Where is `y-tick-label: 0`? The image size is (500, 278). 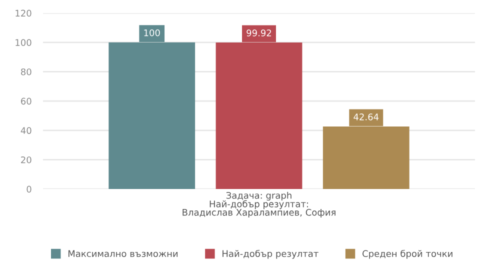
y-tick-label: 0 is located at coordinates (29, 189).